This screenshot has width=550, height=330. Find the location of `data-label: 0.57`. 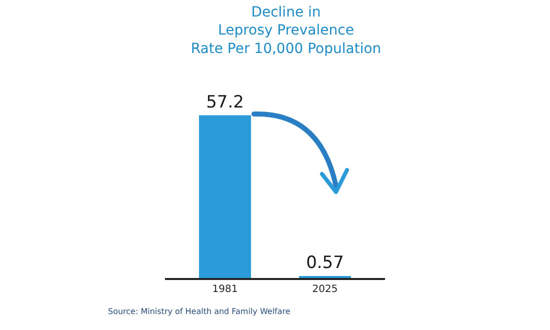

data-label: 0.57 is located at coordinates (325, 263).